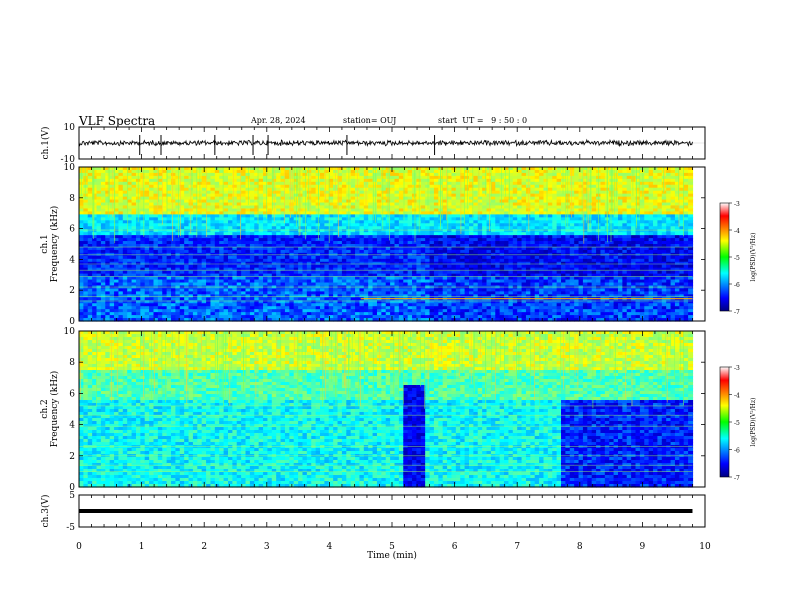  I want to click on ch2-spec-colorbar-tick-label: -3, so click(737, 368).